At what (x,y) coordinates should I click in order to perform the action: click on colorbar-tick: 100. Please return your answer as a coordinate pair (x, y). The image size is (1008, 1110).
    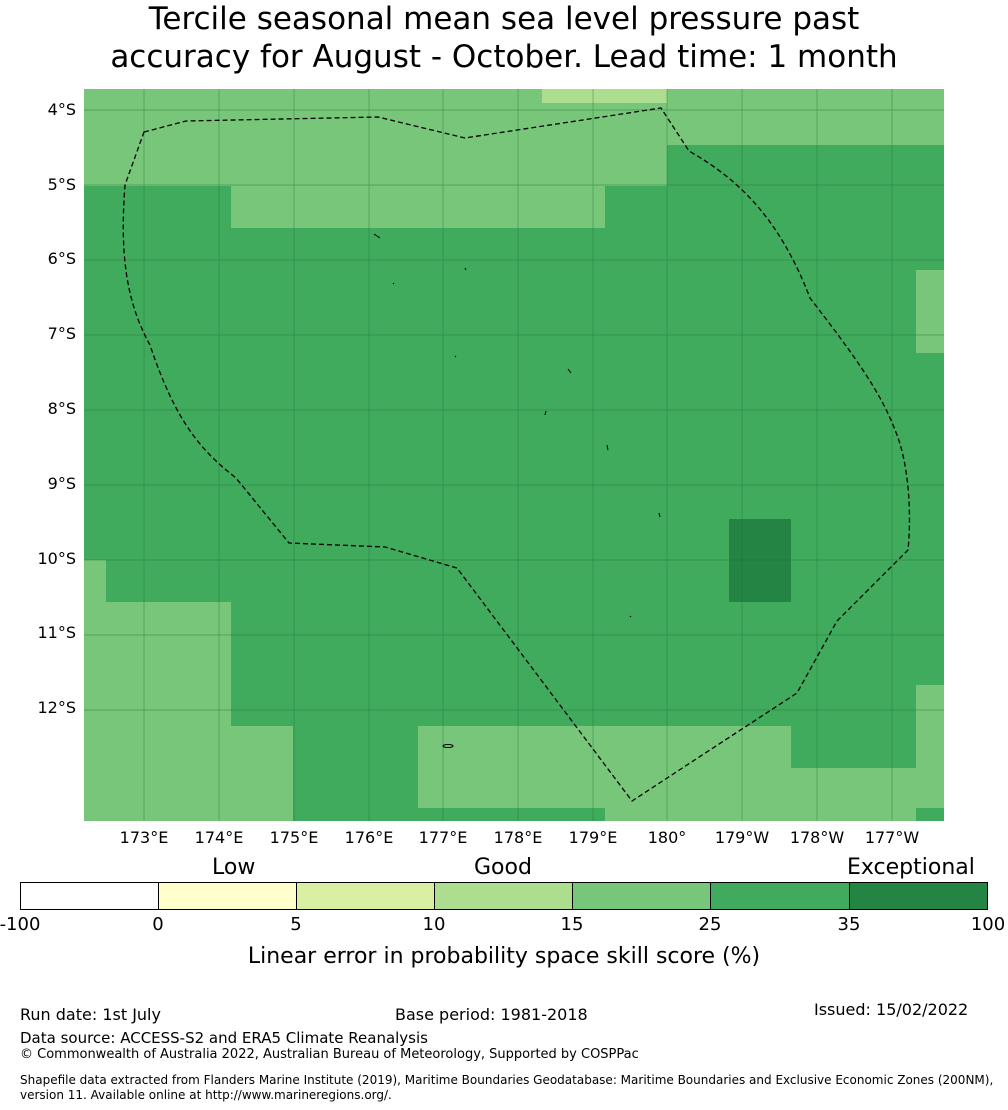
    Looking at the image, I should click on (988, 924).